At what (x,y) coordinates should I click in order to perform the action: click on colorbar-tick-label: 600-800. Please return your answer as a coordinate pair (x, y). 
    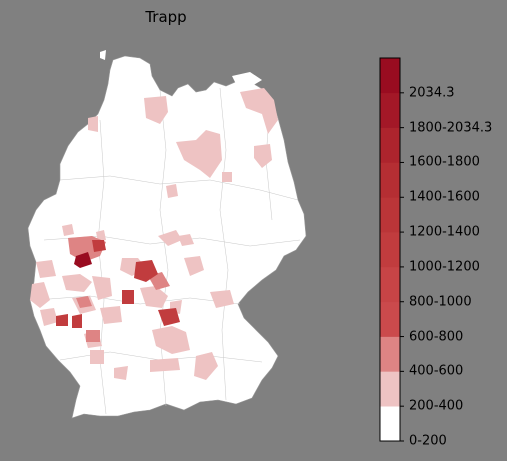
    Looking at the image, I should click on (436, 337).